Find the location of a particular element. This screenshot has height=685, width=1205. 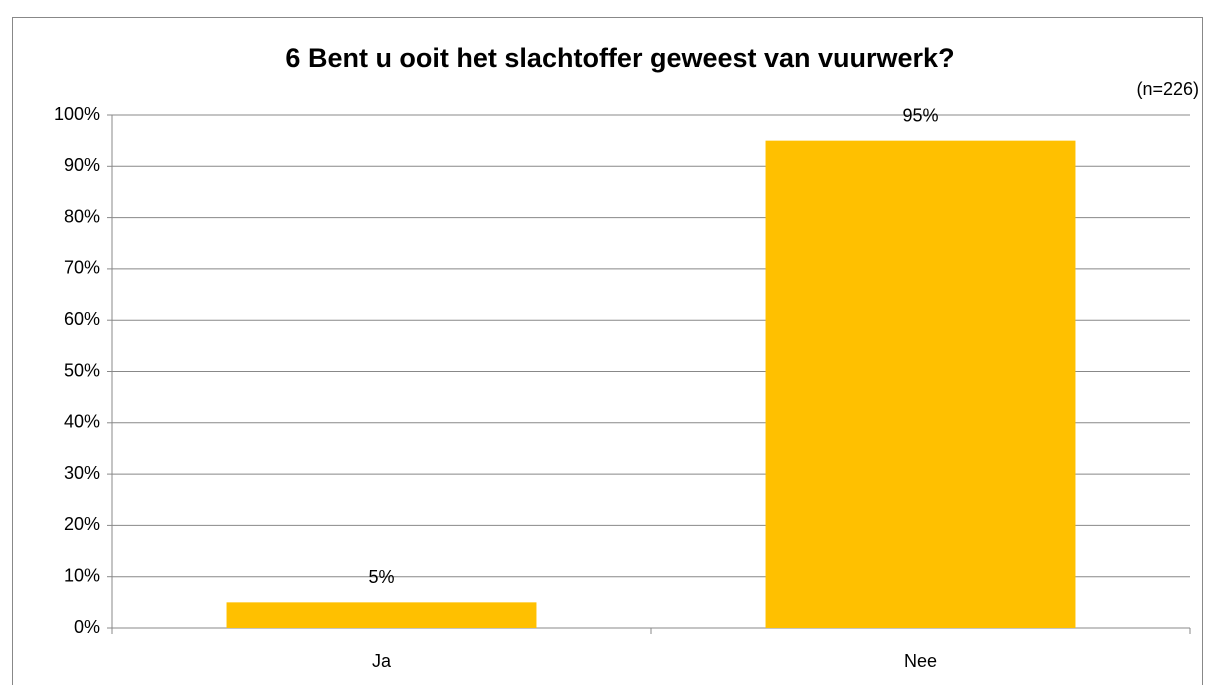

y-tick-label: 50% is located at coordinates (82, 370).